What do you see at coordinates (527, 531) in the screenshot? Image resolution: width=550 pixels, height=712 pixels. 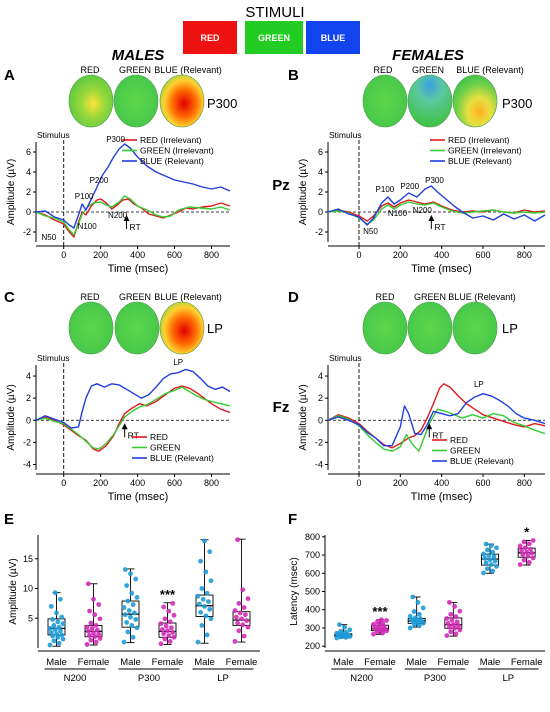 I see `significance-marker-f: *` at bounding box center [527, 531].